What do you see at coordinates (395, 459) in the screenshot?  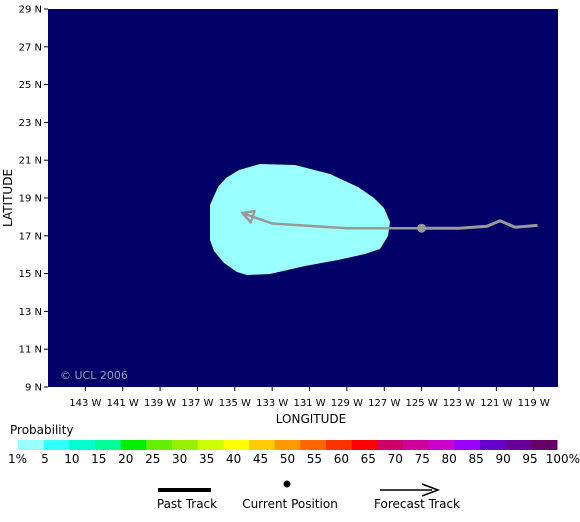 I see `probability-scale-label: 70` at bounding box center [395, 459].